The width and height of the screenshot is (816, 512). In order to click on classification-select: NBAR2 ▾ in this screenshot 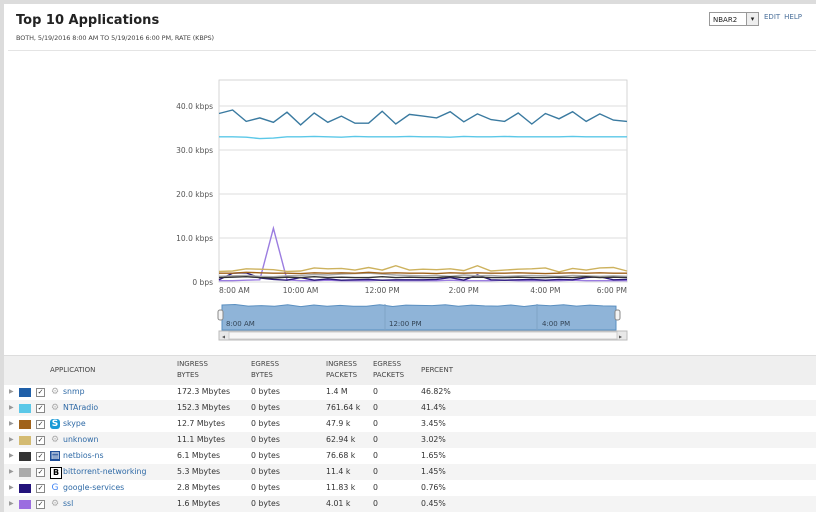, I will do `click(734, 19)`.